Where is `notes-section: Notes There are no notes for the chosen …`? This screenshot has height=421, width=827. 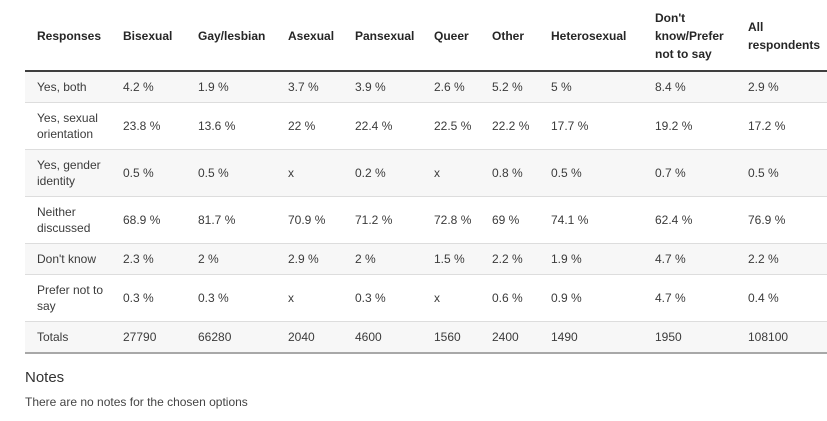 notes-section: Notes There are no notes for the chosen … is located at coordinates (426, 389).